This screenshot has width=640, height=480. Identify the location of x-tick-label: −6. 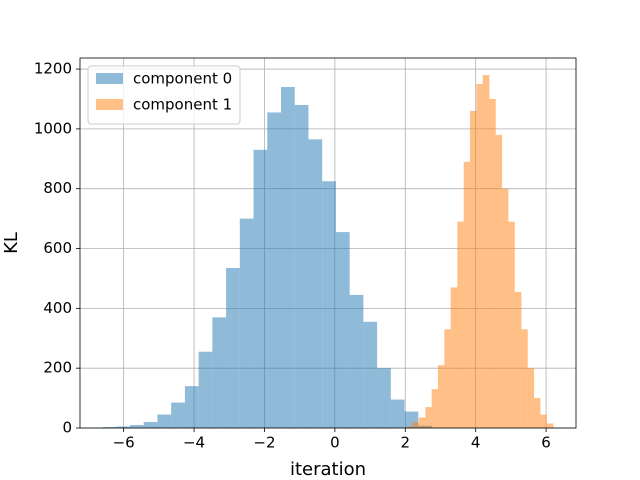
(124, 443).